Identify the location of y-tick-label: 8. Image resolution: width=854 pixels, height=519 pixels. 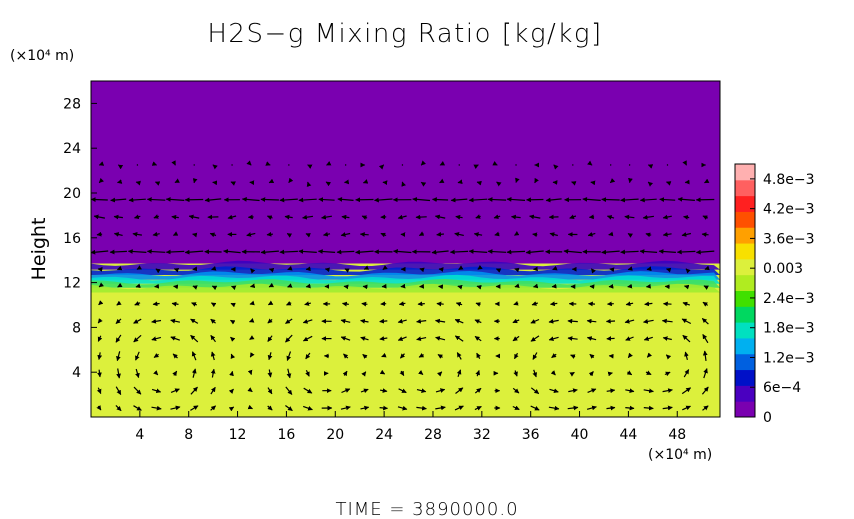
(76, 328).